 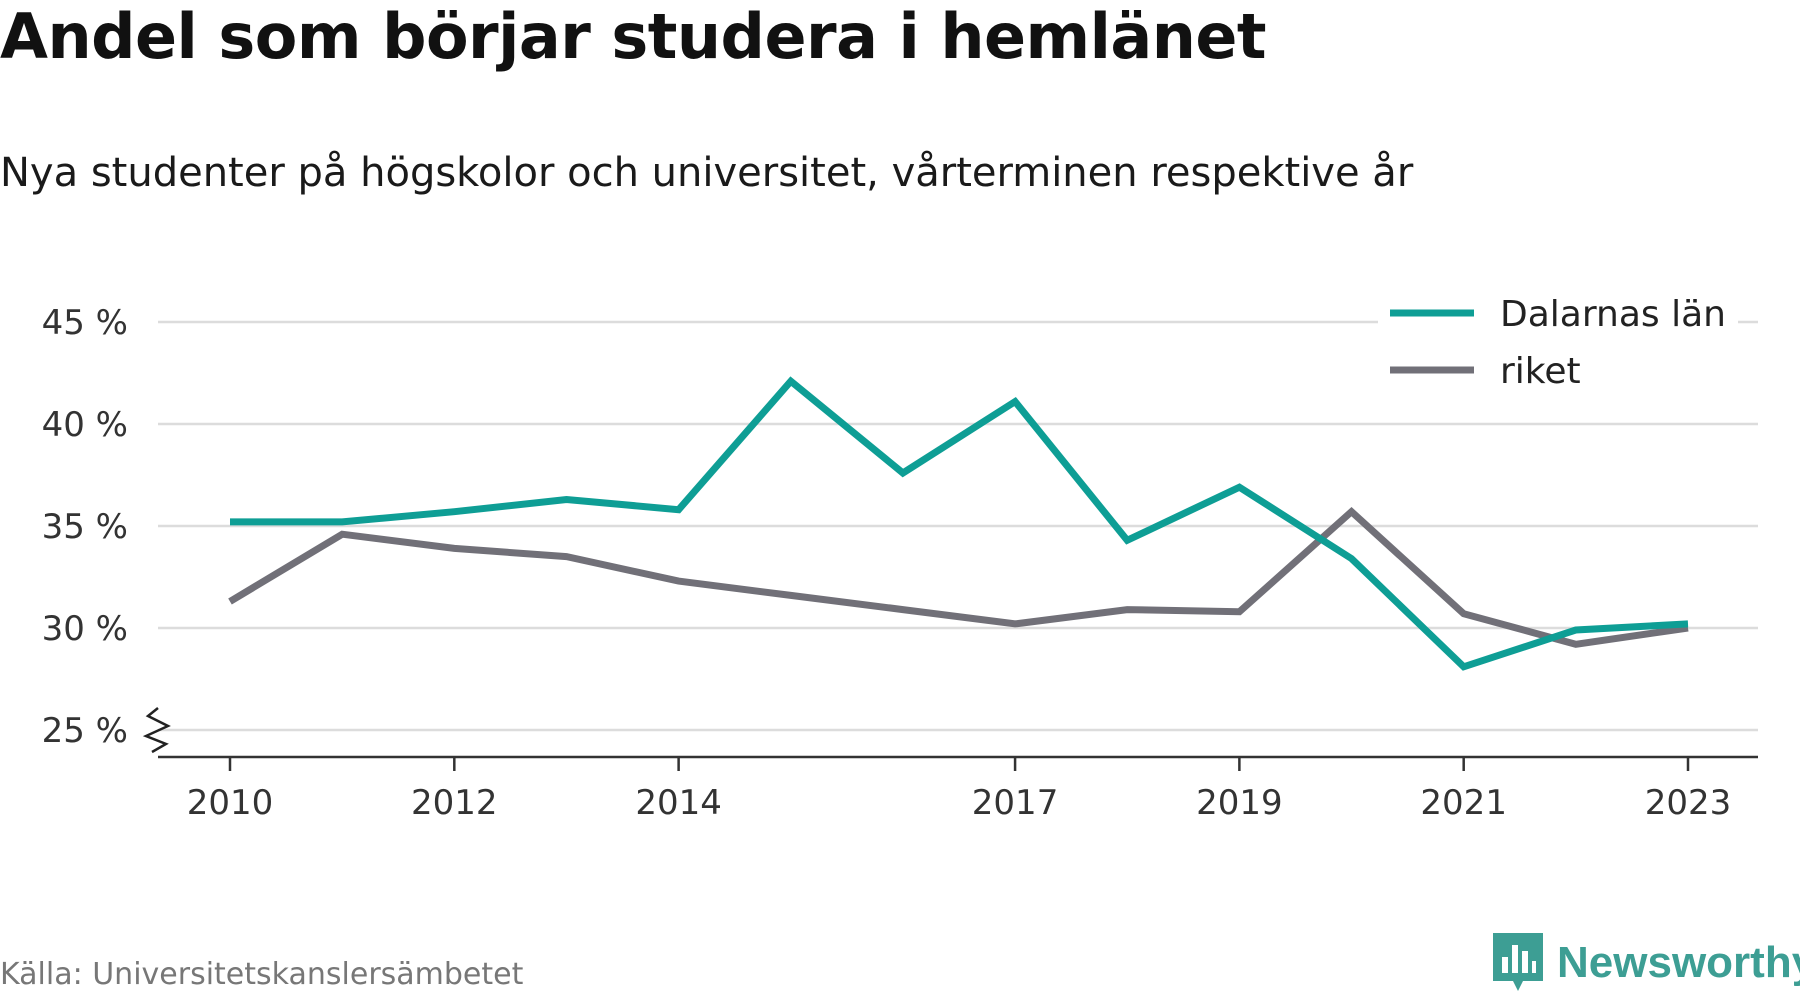 What do you see at coordinates (262, 974) in the screenshot?
I see `source-note: Källa: Universitetskanslersämbetet` at bounding box center [262, 974].